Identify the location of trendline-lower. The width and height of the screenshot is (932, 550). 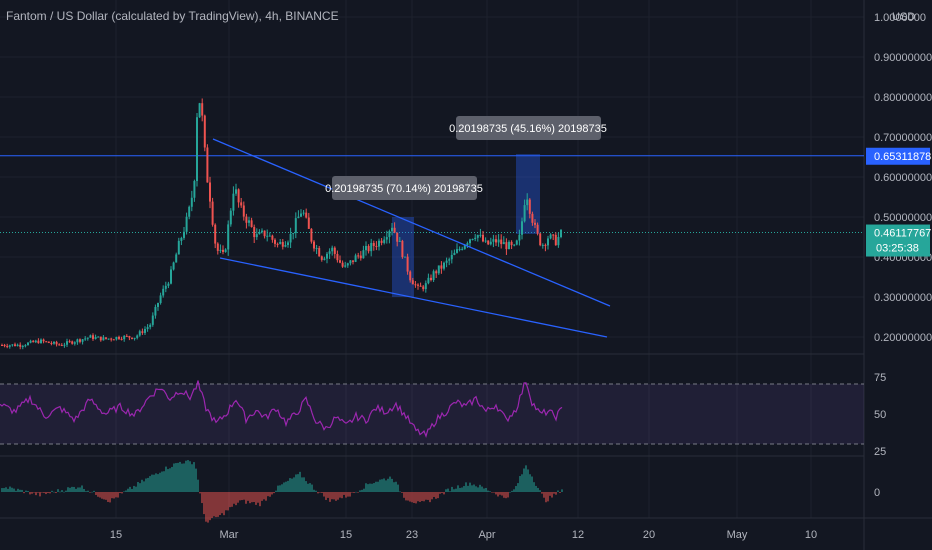
(413, 297).